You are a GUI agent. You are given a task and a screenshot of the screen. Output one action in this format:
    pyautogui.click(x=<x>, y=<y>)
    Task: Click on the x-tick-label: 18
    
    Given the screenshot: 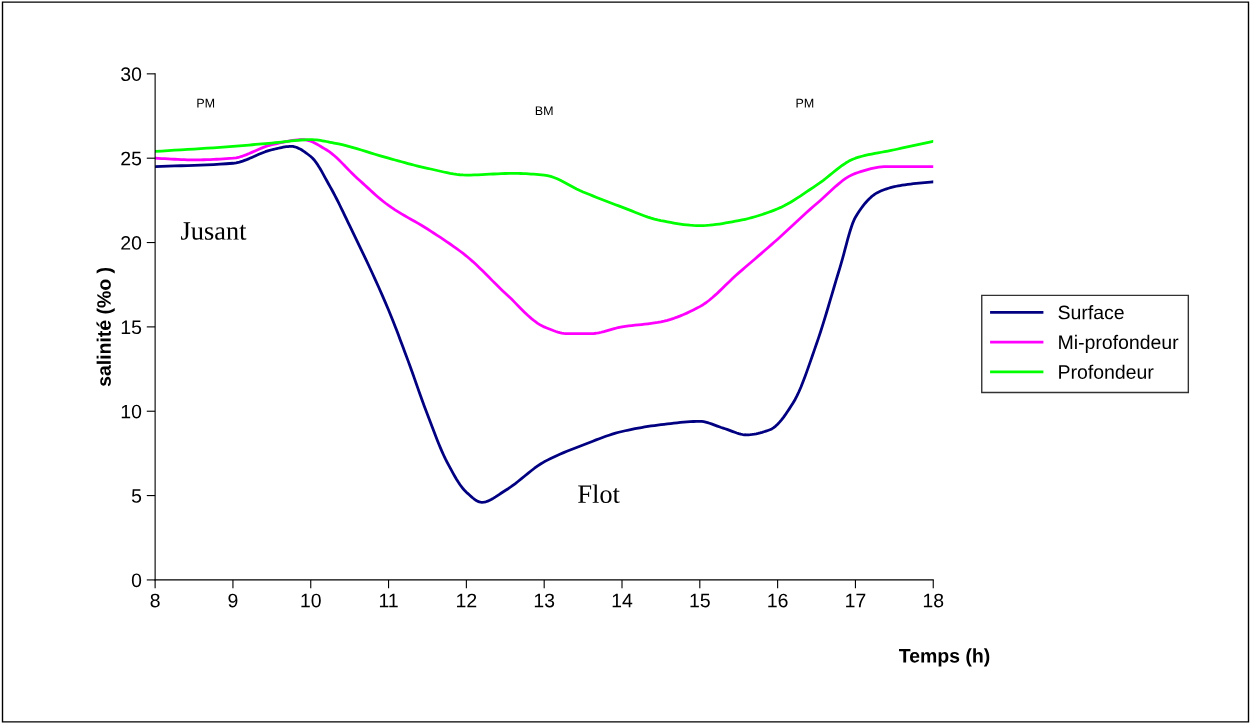 What is the action you would take?
    pyautogui.click(x=933, y=600)
    